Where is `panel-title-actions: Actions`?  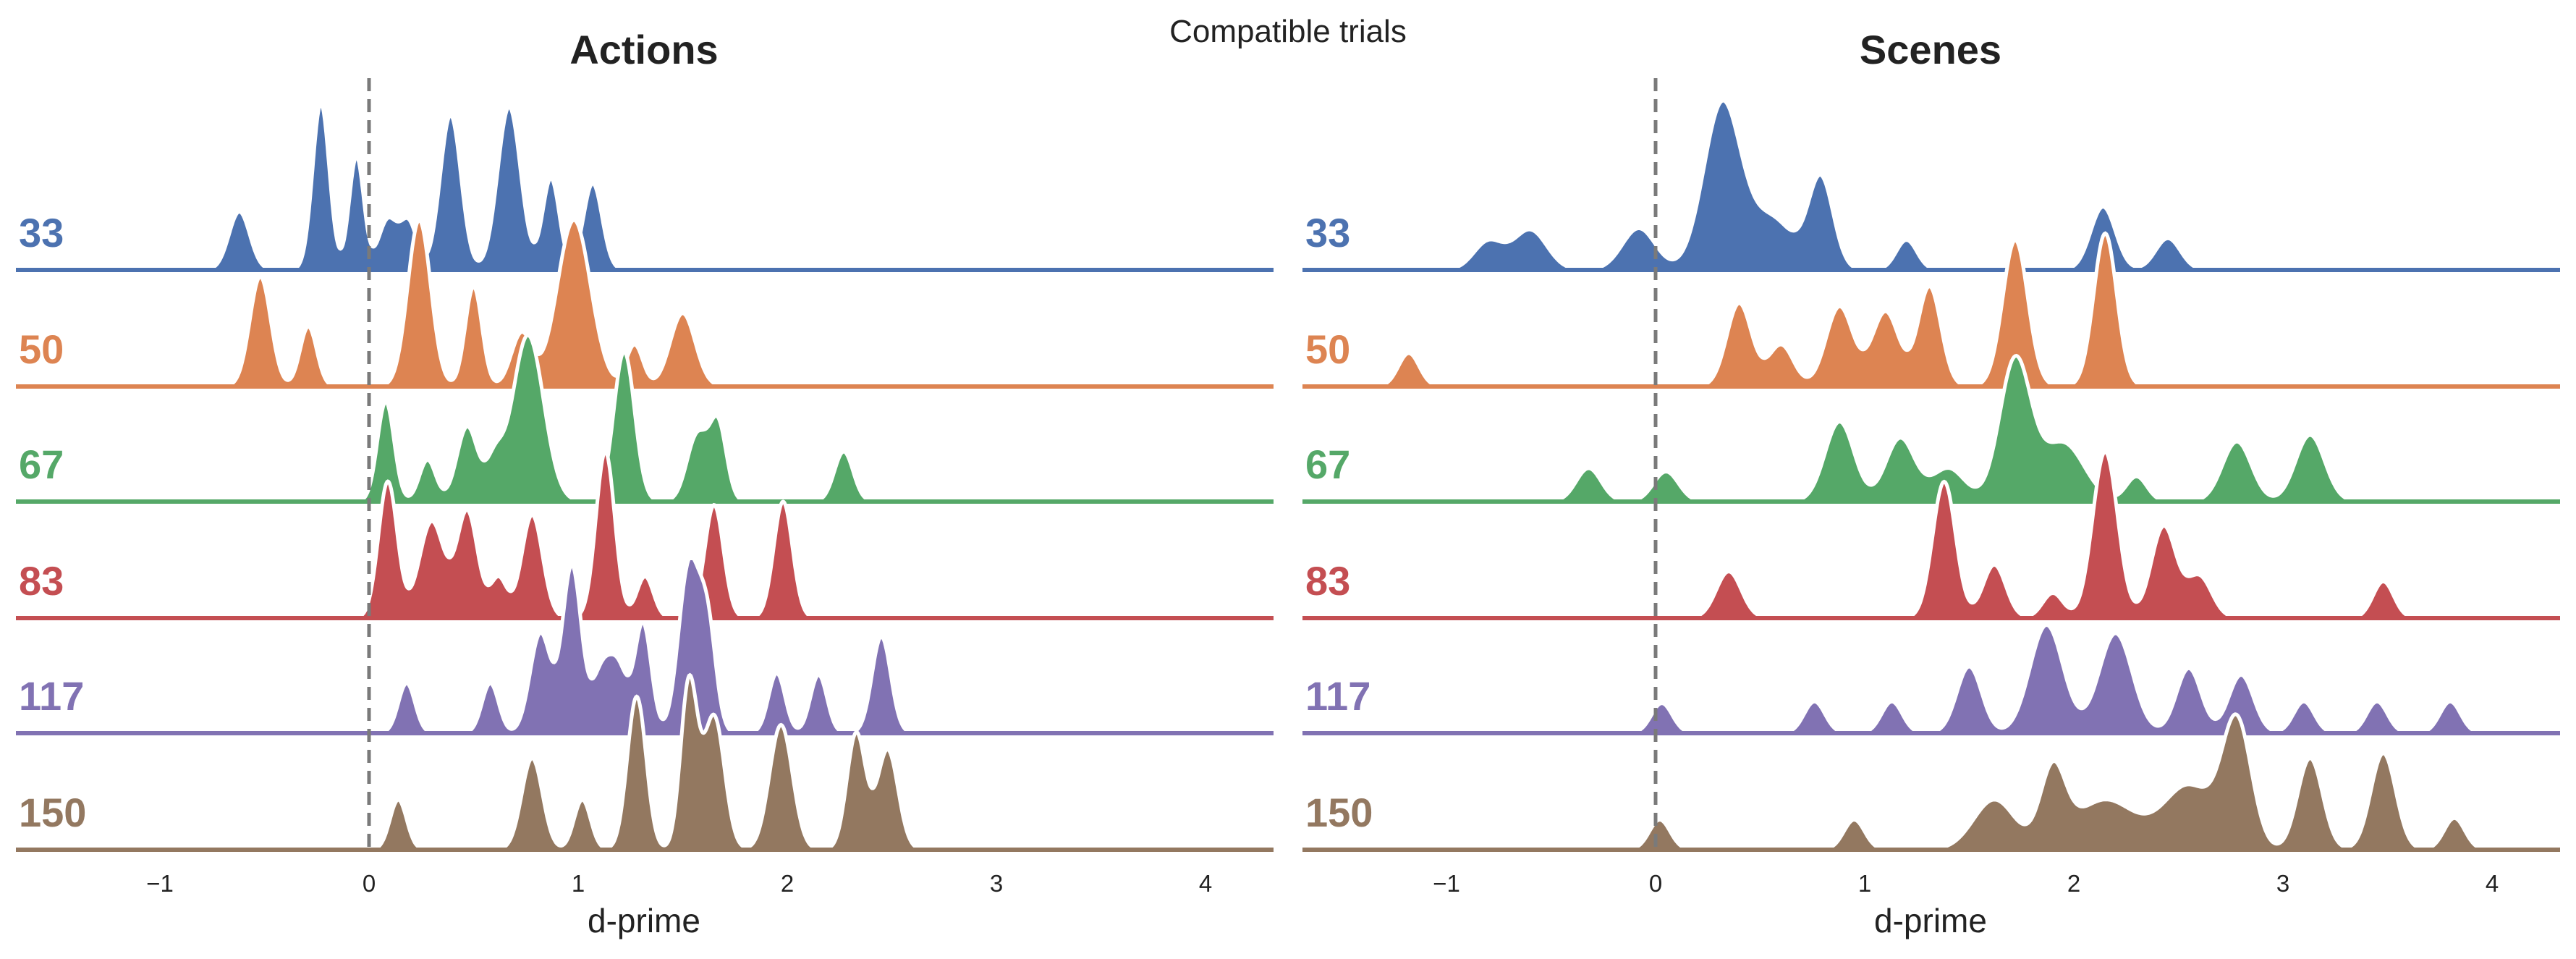 panel-title-actions: Actions is located at coordinates (643, 49).